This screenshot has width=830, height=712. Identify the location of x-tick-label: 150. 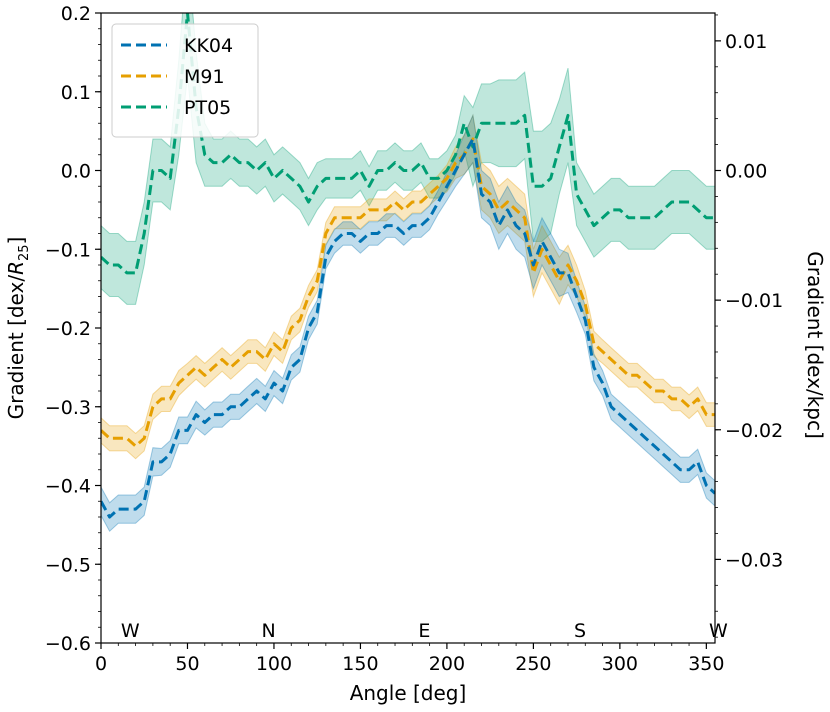
(360, 664).